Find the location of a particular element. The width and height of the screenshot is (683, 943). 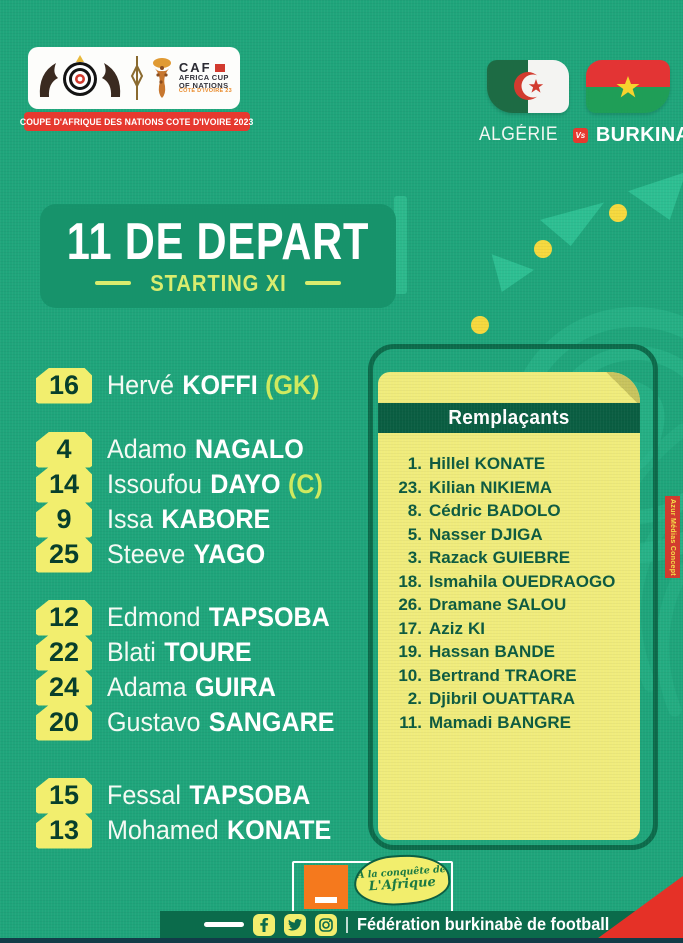

bottom-strip-decor is located at coordinates (341, 940).